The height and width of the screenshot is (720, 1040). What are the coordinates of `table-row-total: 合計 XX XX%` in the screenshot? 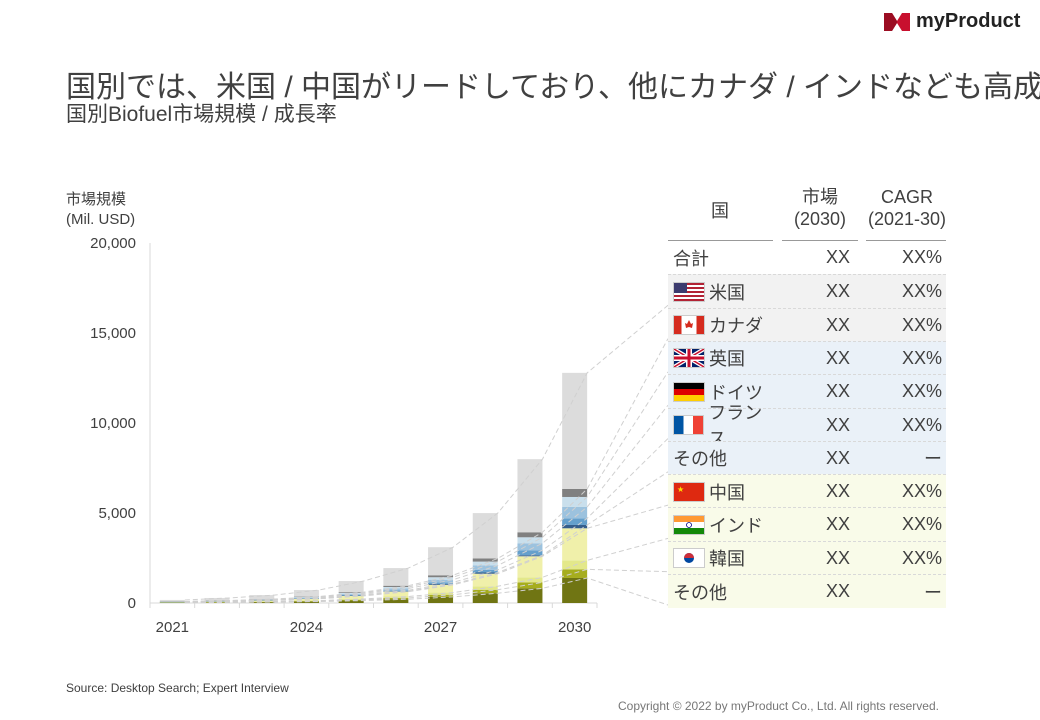 It's located at (807, 257).